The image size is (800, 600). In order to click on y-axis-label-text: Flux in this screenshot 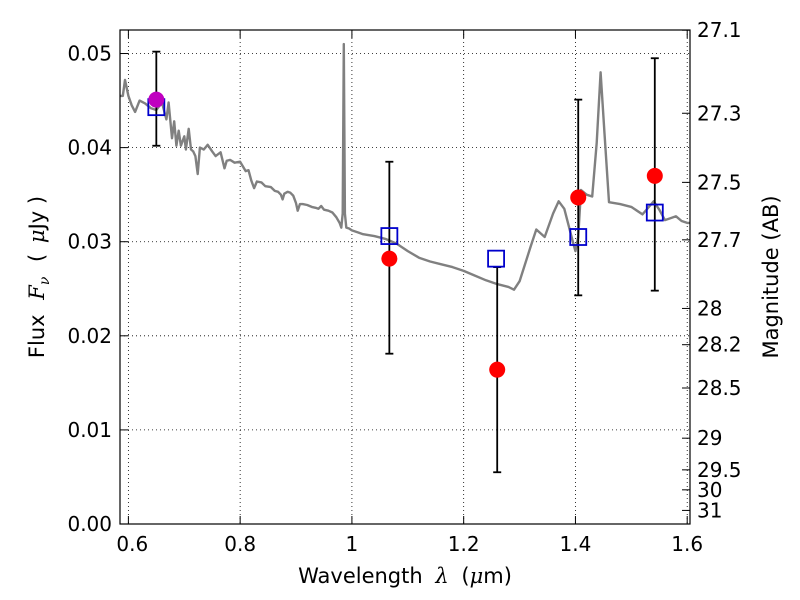, I will do `click(37, 336)`.